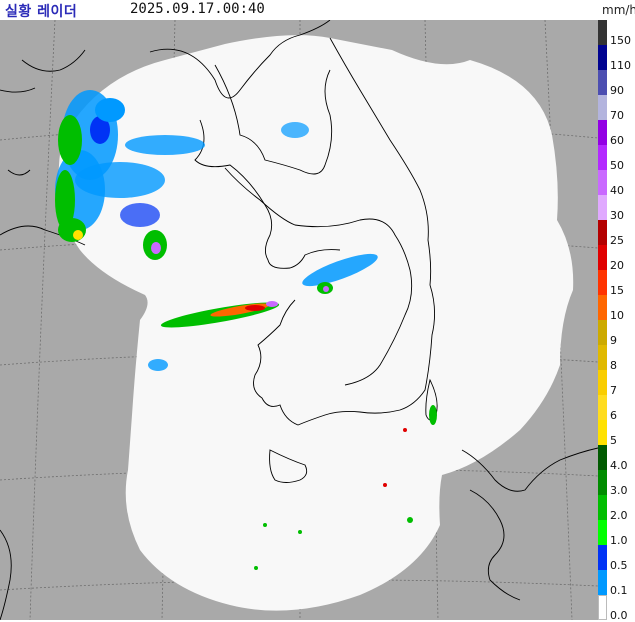  I want to click on page-title: 실황 레이더, so click(41, 12).